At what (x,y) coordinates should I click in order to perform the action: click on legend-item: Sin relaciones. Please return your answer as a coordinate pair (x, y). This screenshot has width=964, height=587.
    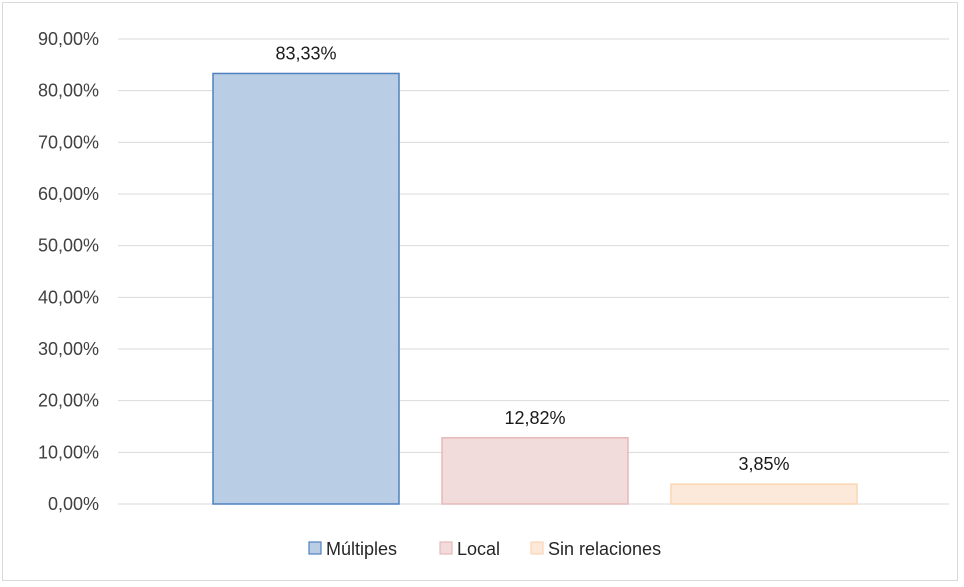
    Looking at the image, I should click on (595, 549).